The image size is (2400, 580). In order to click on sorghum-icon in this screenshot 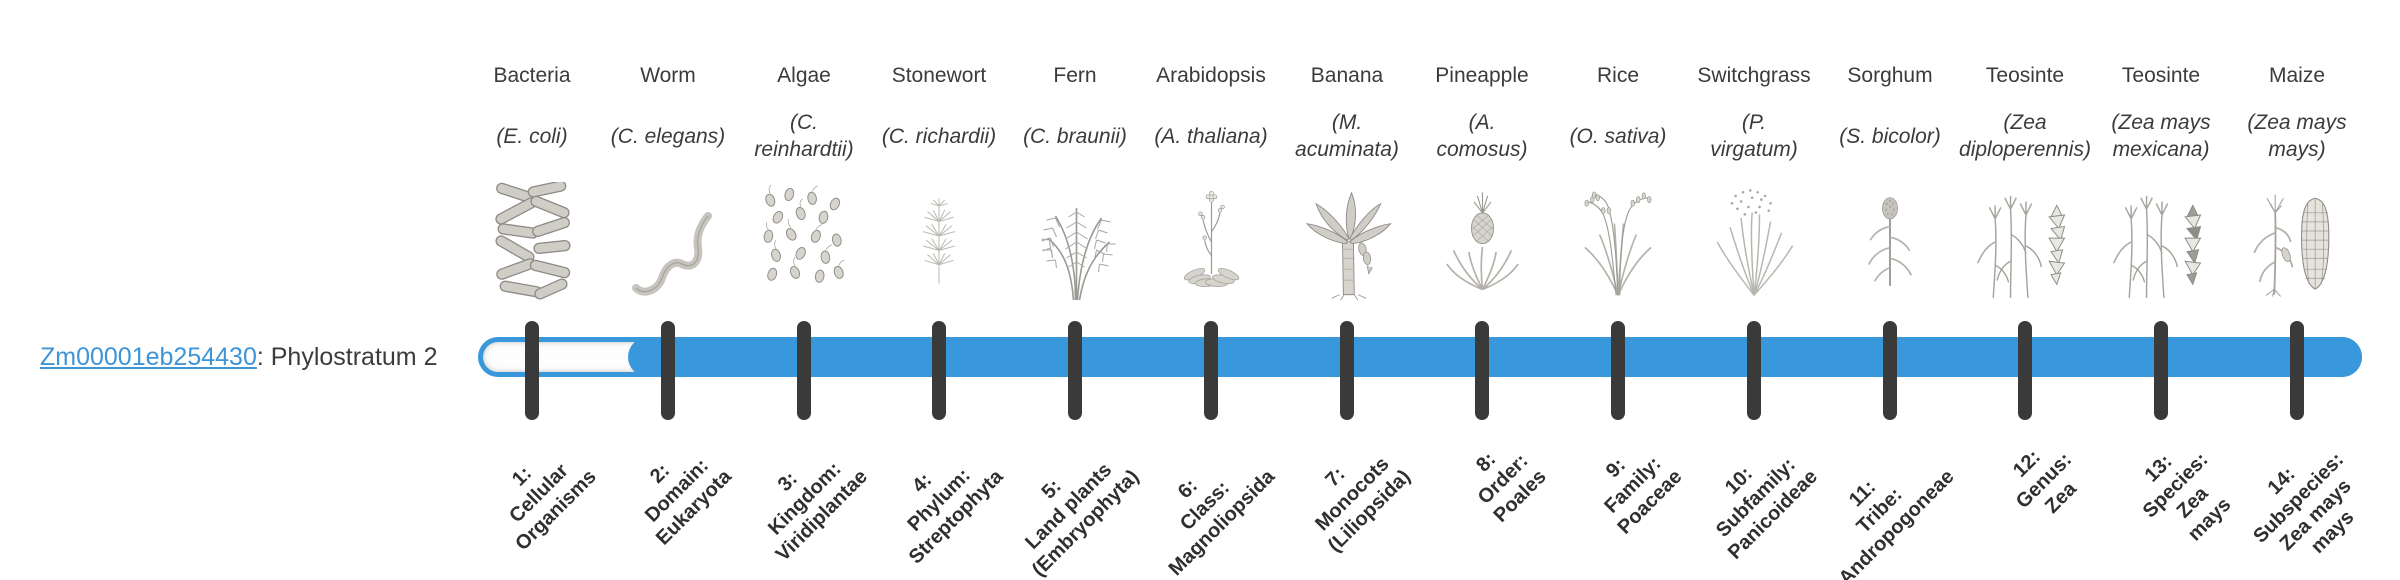, I will do `click(1890, 241)`.